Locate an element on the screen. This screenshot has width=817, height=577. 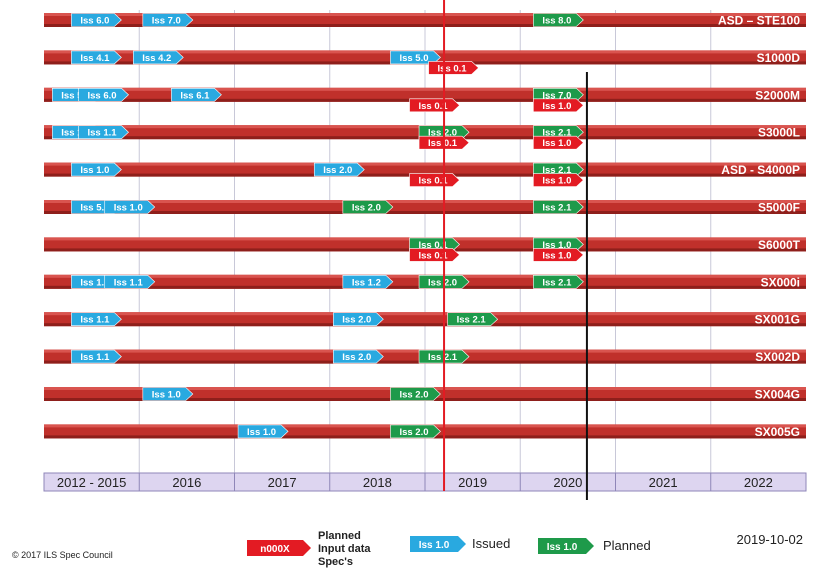
legend-planned-tag: Iss 1.0 is located at coordinates (562, 547).